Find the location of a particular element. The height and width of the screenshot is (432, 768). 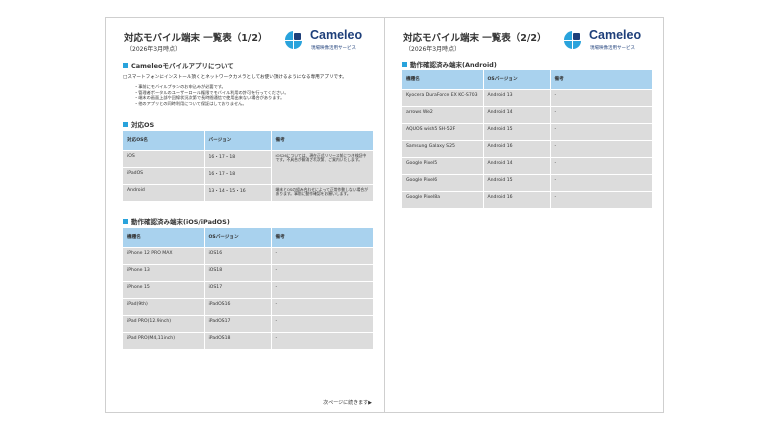

section-heading-android: 動作確認済み端末(Android) is located at coordinates (449, 64).